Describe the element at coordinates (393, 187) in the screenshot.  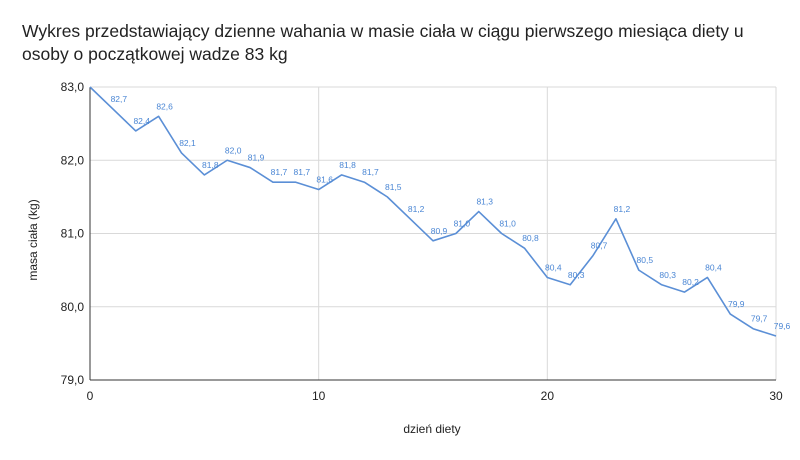
I see `data-label: 81,5` at that location.